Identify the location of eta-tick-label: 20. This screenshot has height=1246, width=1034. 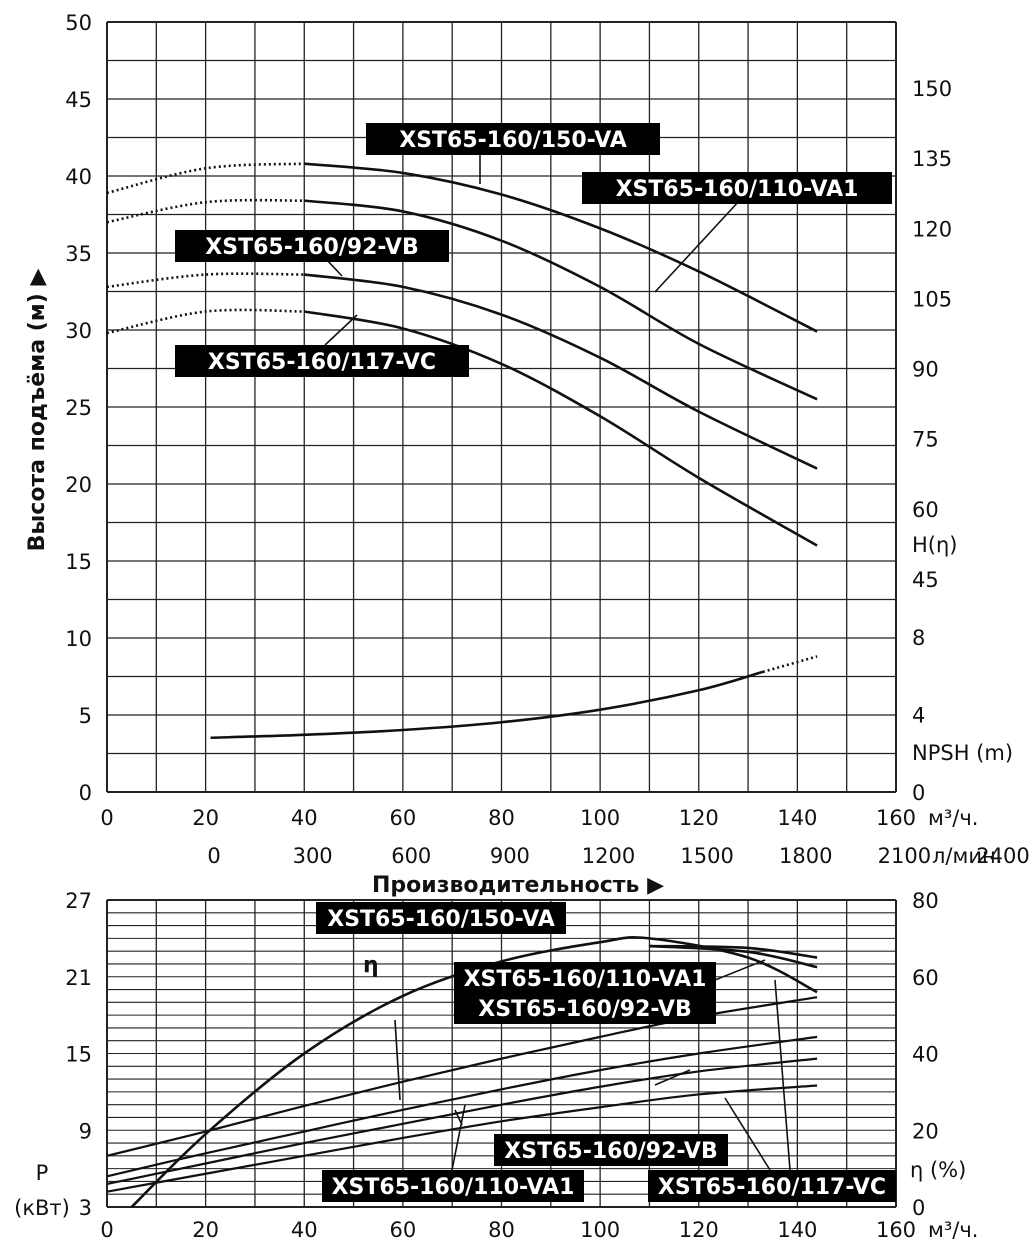
(925, 1131).